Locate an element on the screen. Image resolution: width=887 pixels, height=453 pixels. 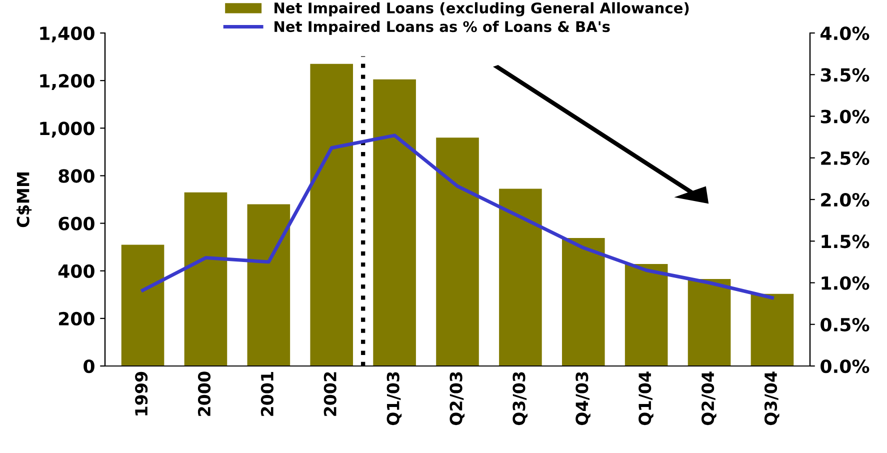
y2-tick-label: 0.5% is located at coordinates (845, 325).